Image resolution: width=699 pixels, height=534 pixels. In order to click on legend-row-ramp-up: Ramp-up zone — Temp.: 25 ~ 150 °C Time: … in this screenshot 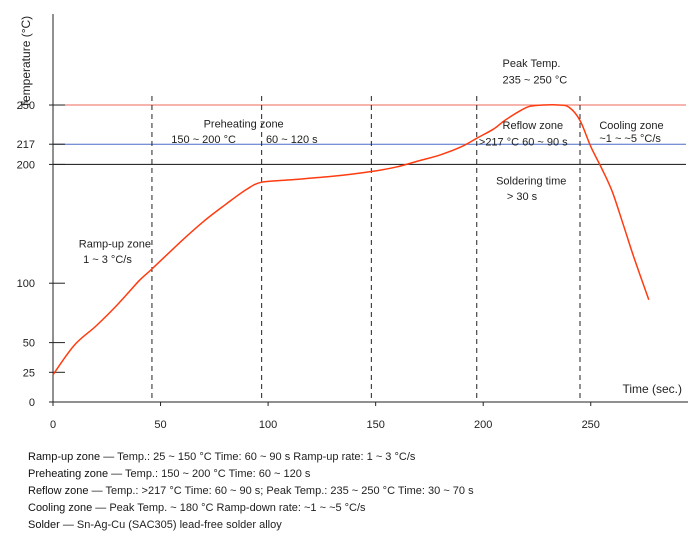, I will do `click(358, 457)`.